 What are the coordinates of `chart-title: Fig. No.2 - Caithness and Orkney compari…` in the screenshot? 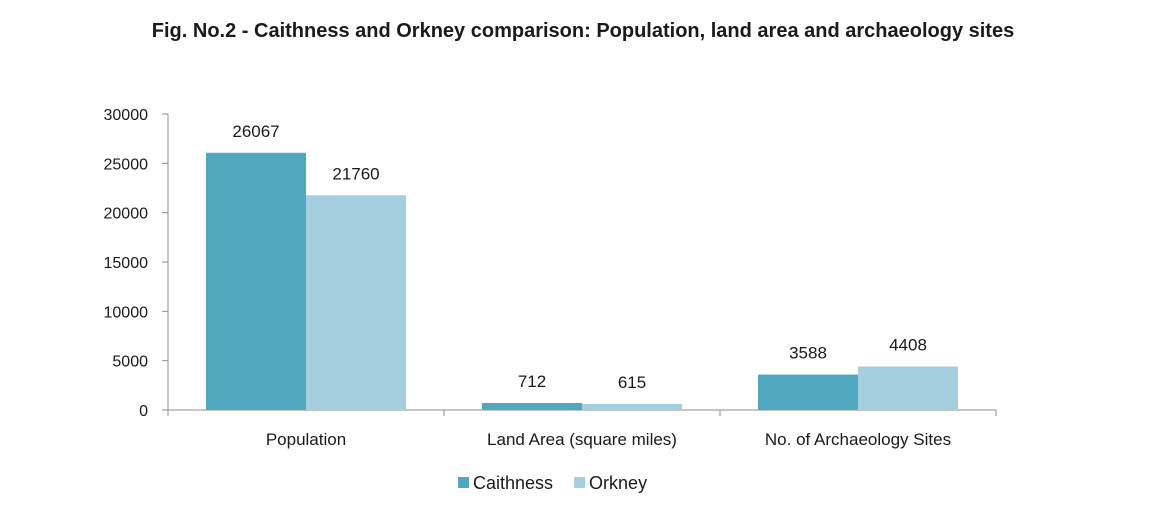 It's located at (583, 31).